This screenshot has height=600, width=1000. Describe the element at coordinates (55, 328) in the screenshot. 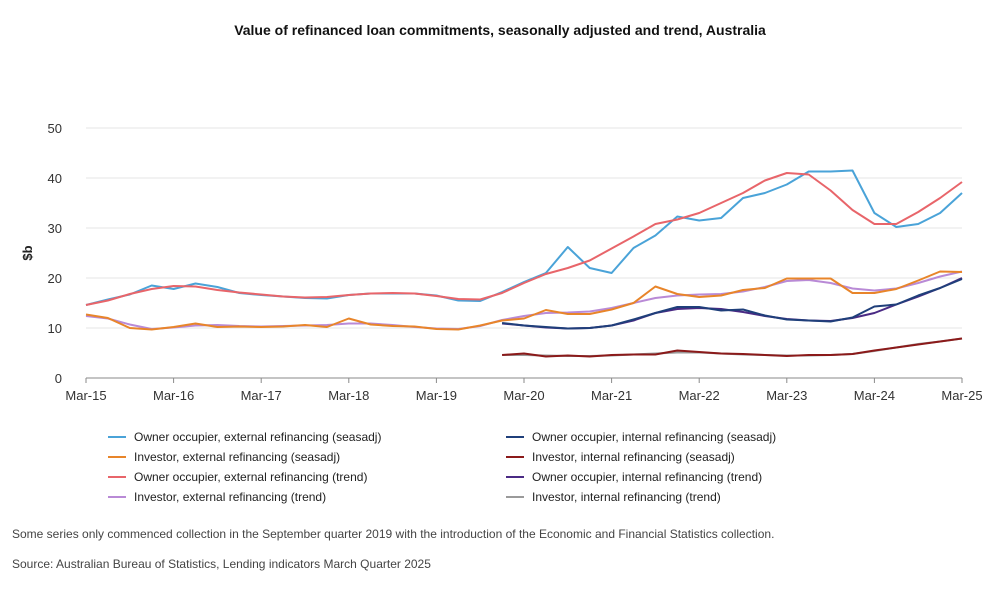

I see `y-tick-label: 10` at that location.